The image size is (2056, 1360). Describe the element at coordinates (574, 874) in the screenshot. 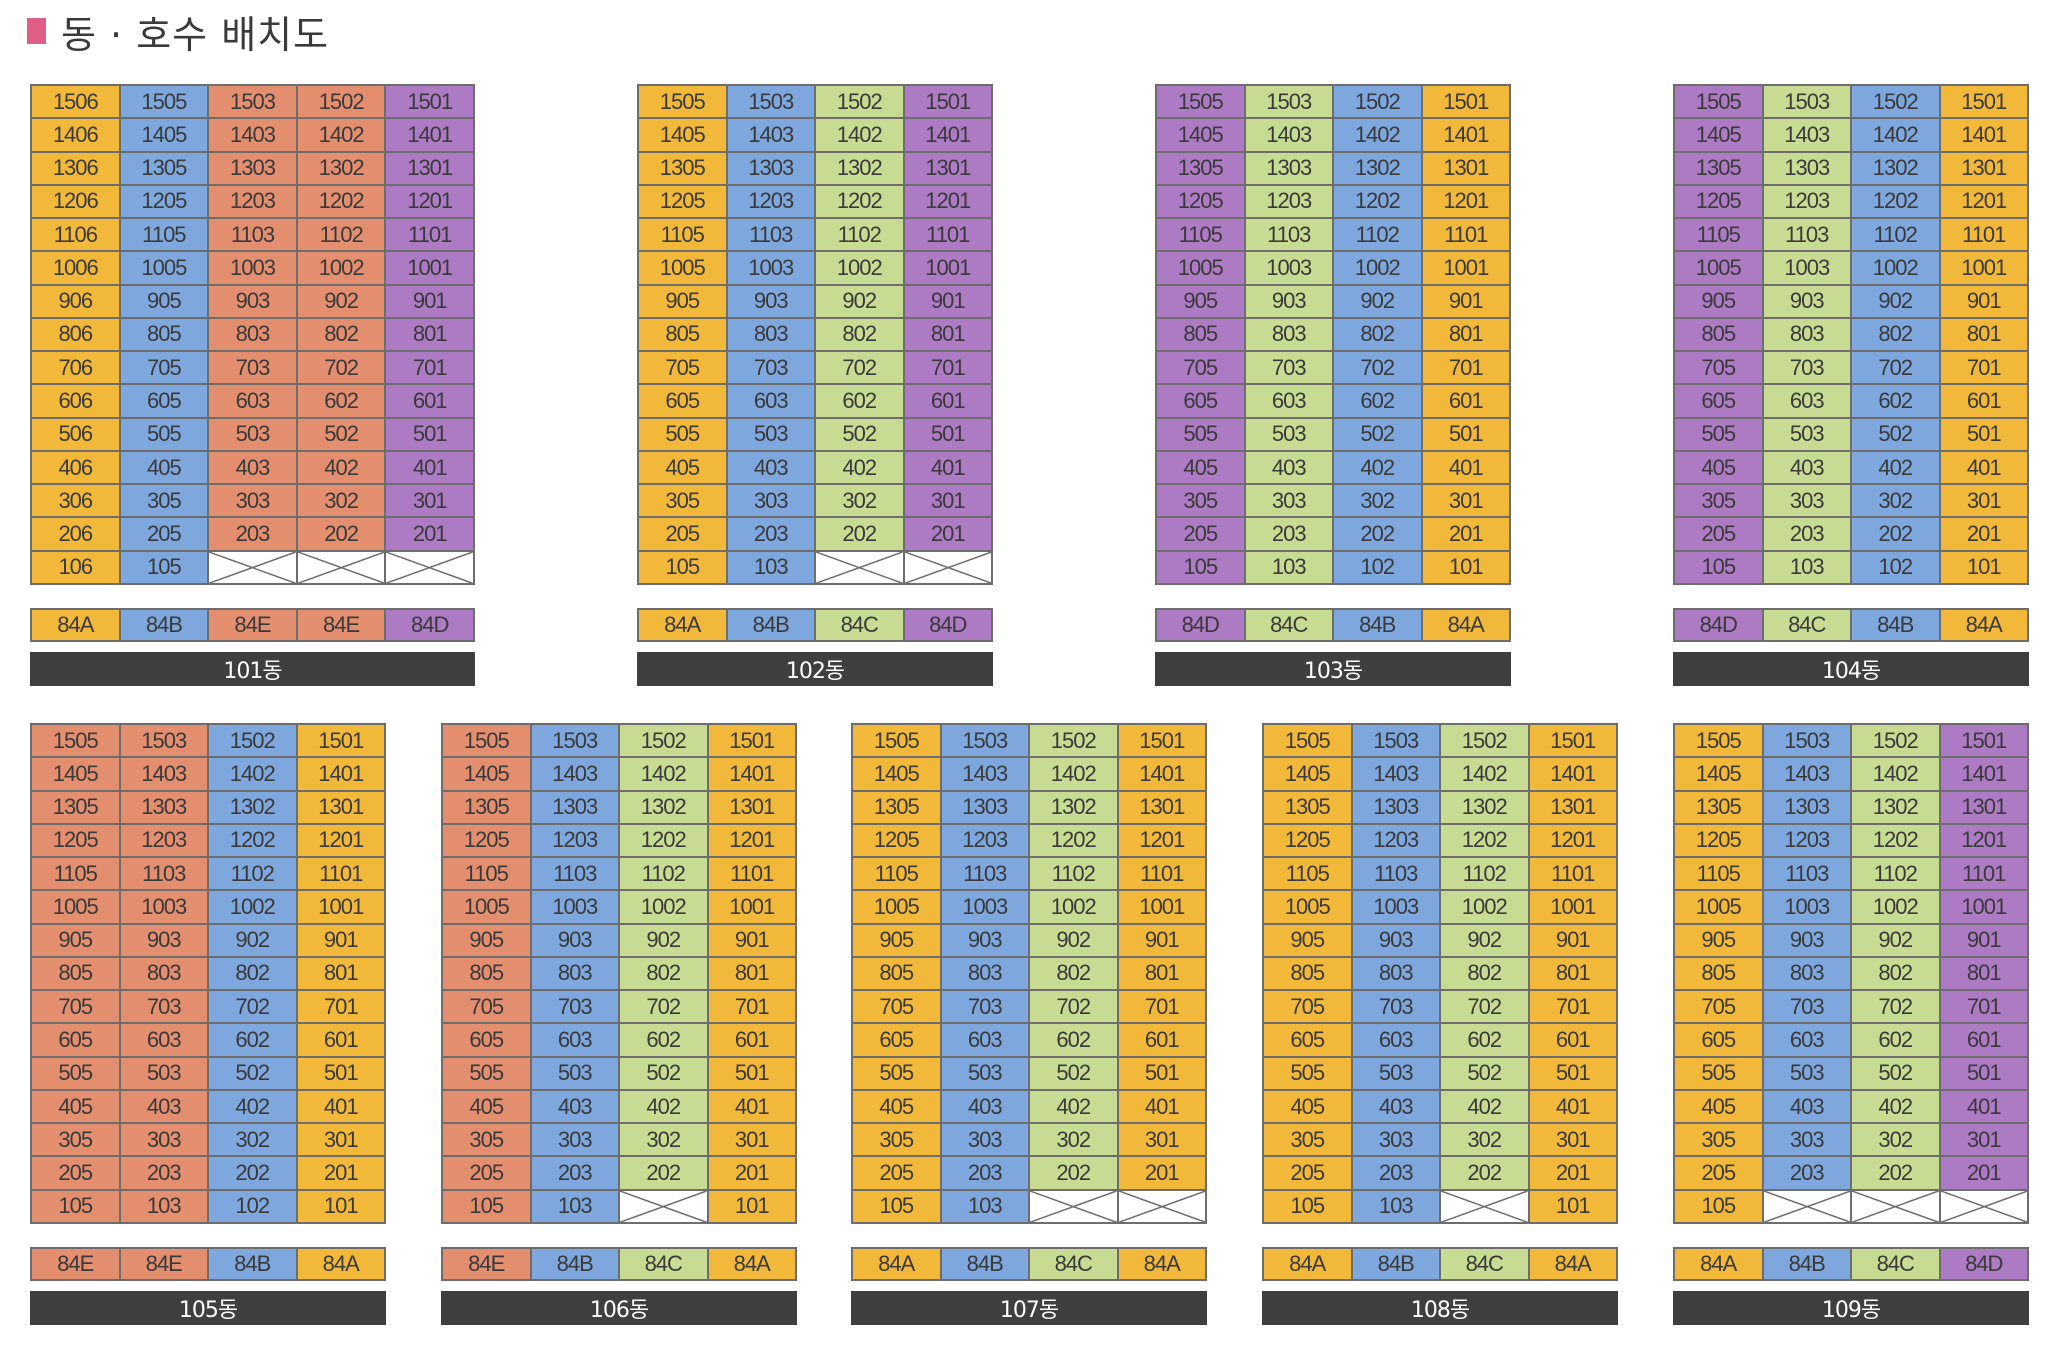

I see `unit-cell: 1103` at that location.